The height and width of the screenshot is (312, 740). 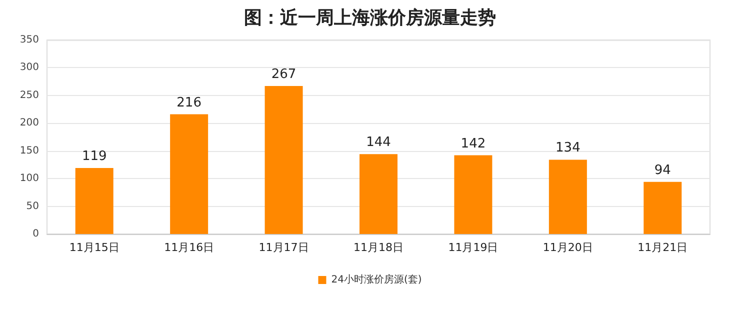 What do you see at coordinates (29, 150) in the screenshot?
I see `y-tick-label: 150` at bounding box center [29, 150].